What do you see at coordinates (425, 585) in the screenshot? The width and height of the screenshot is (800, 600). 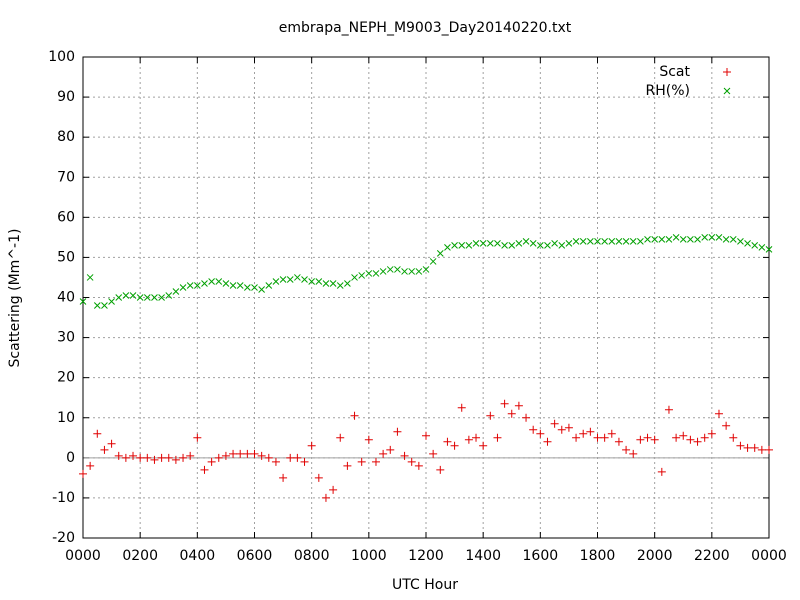 I see `x-axis-label: UTC Hour` at bounding box center [425, 585].